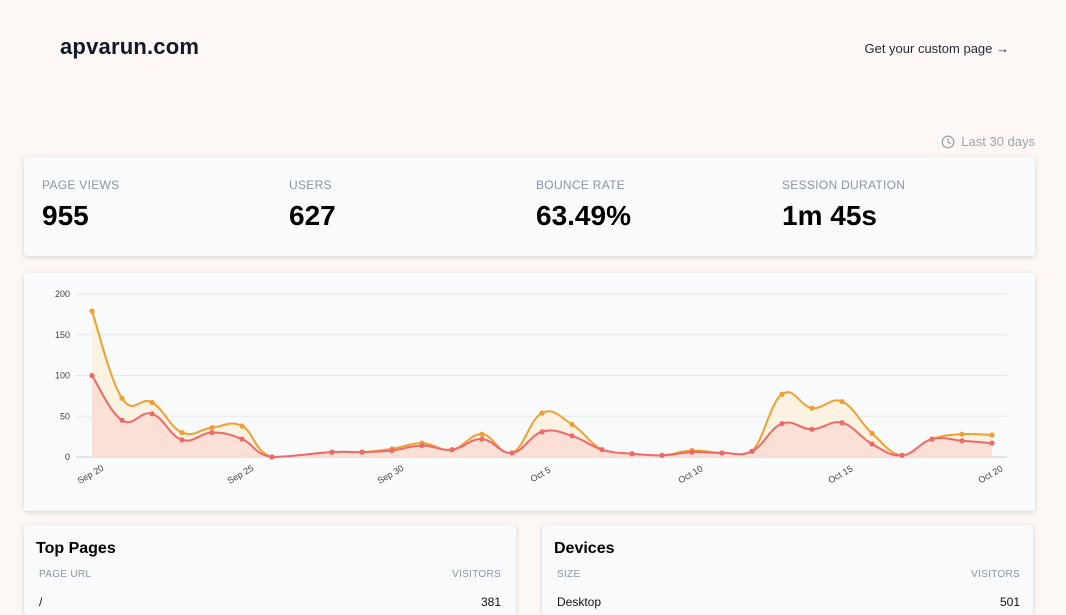  I want to click on x-tick-label: Oct 5, so click(541, 474).